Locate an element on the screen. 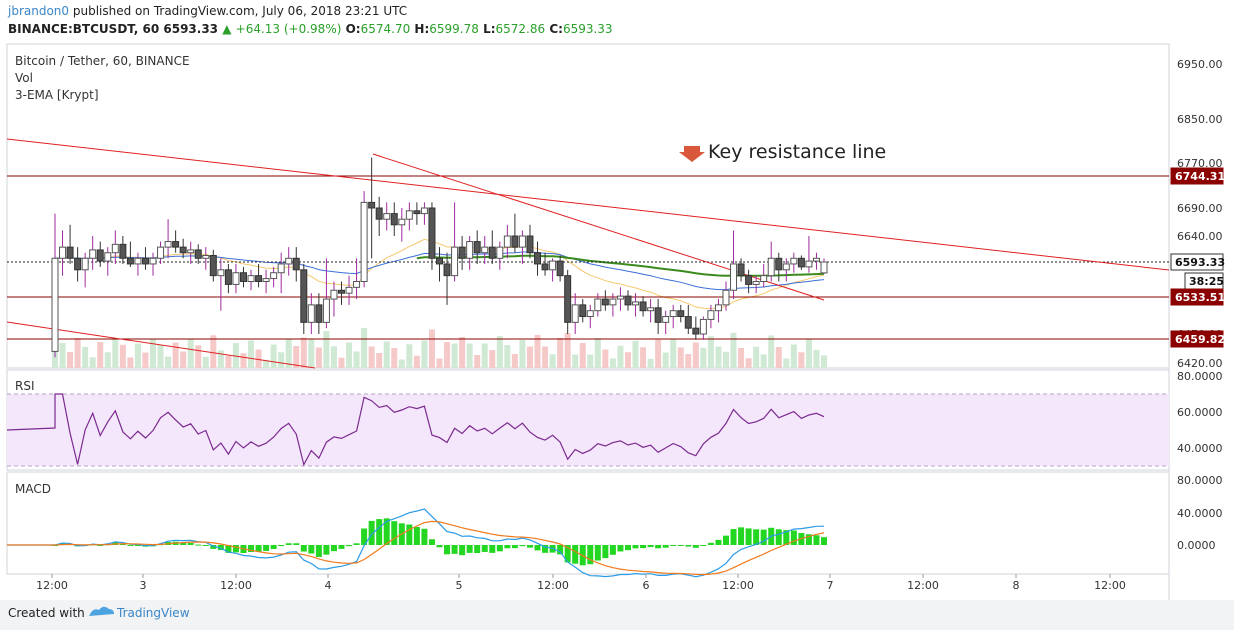  price-tick-label: 6770.00 is located at coordinates (1200, 163).